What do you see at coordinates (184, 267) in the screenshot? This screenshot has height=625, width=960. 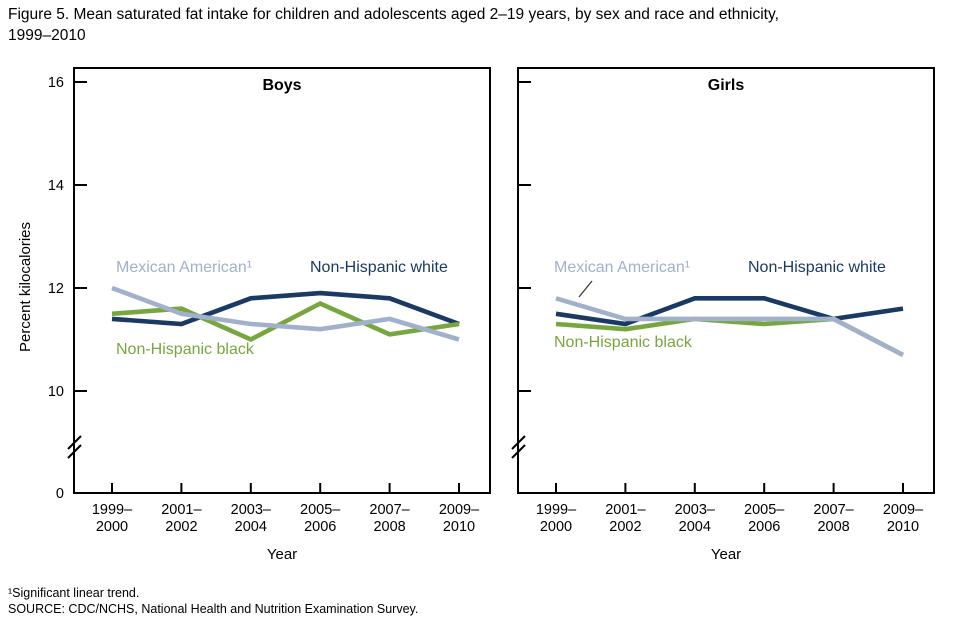 I see `series-label-mexican_american-boys: Mexican American¹` at bounding box center [184, 267].